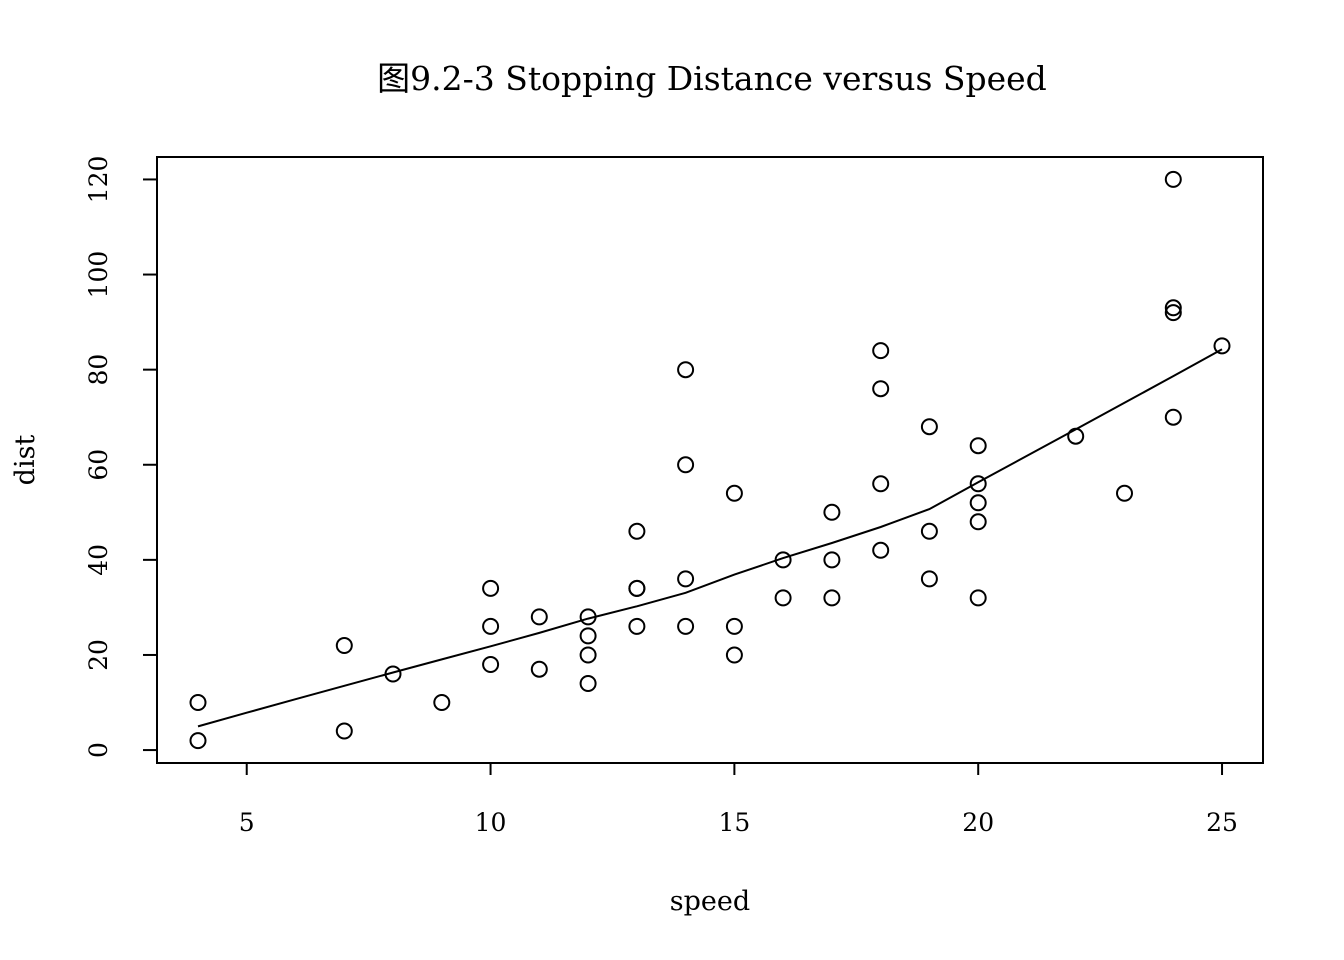  What do you see at coordinates (98, 655) in the screenshot?
I see `y-tick-label: 20` at bounding box center [98, 655].